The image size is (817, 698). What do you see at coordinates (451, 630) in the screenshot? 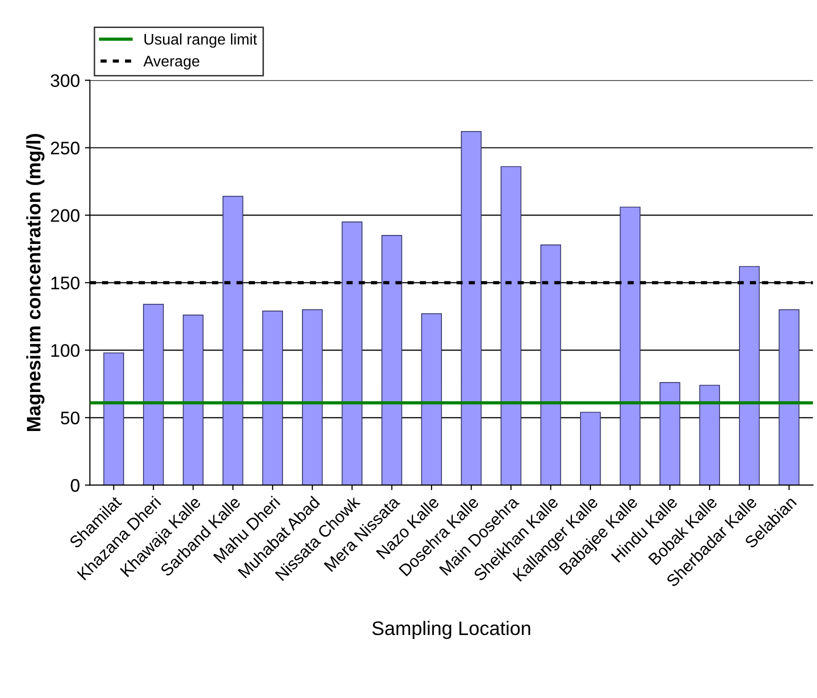
I see `x-axis-title: Sampling Location` at bounding box center [451, 630].